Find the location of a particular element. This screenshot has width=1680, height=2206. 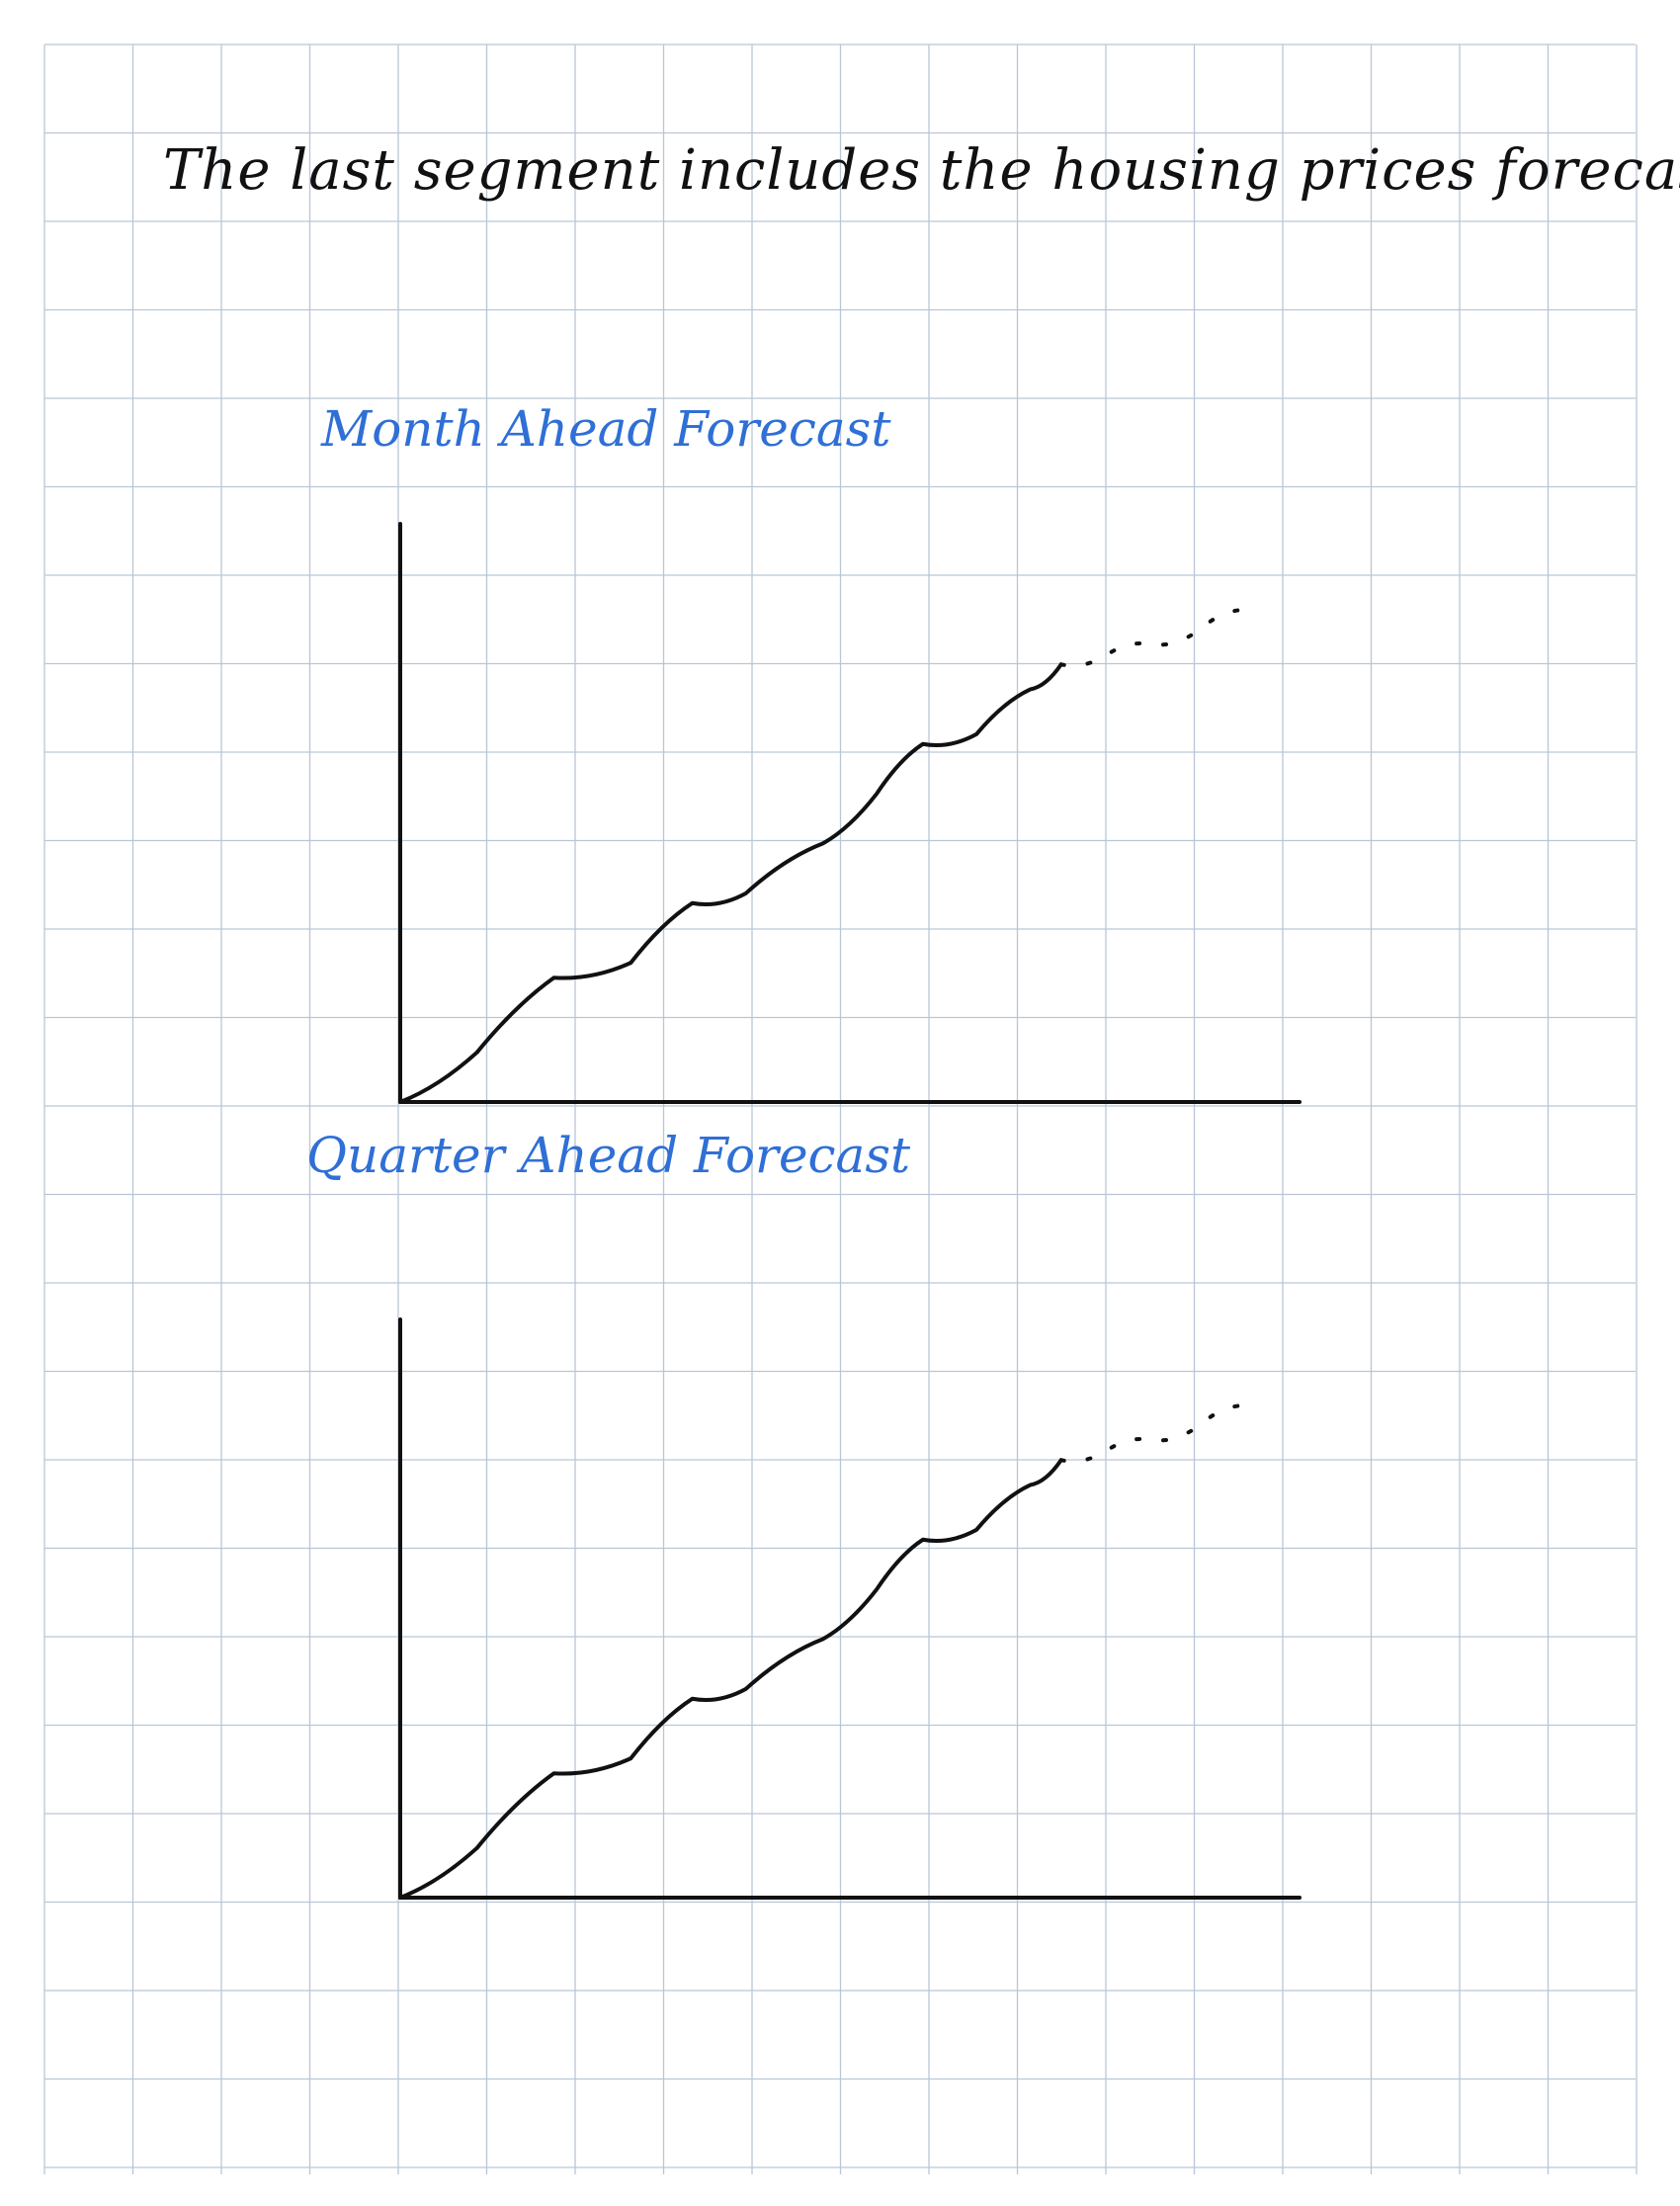

month-ahead-chart-title: Month Ahead Forecast is located at coordinates (606, 429).